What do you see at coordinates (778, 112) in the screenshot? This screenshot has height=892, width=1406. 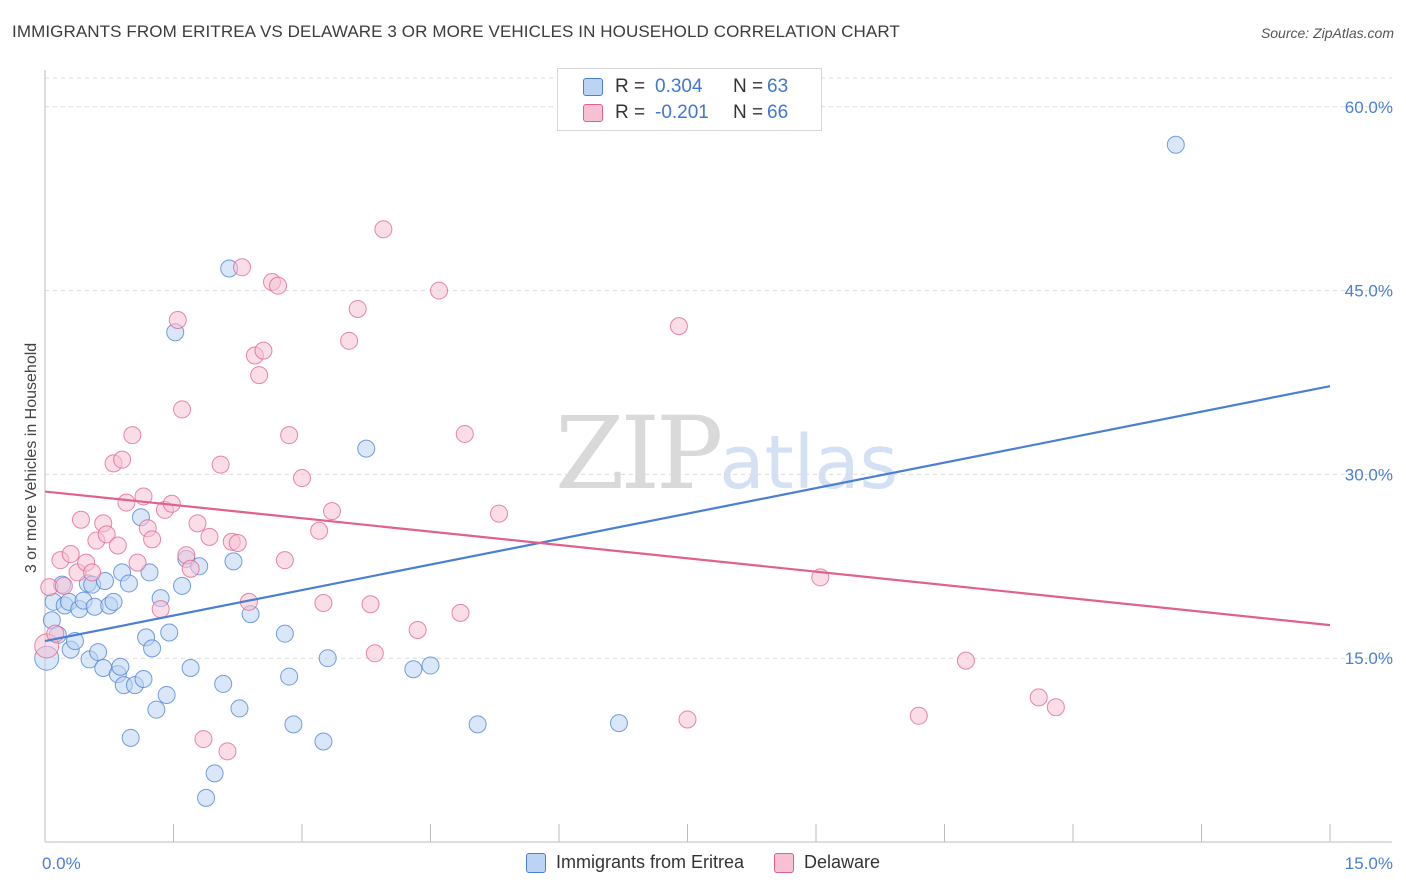 I see `legend-n-value: 66` at bounding box center [778, 112].